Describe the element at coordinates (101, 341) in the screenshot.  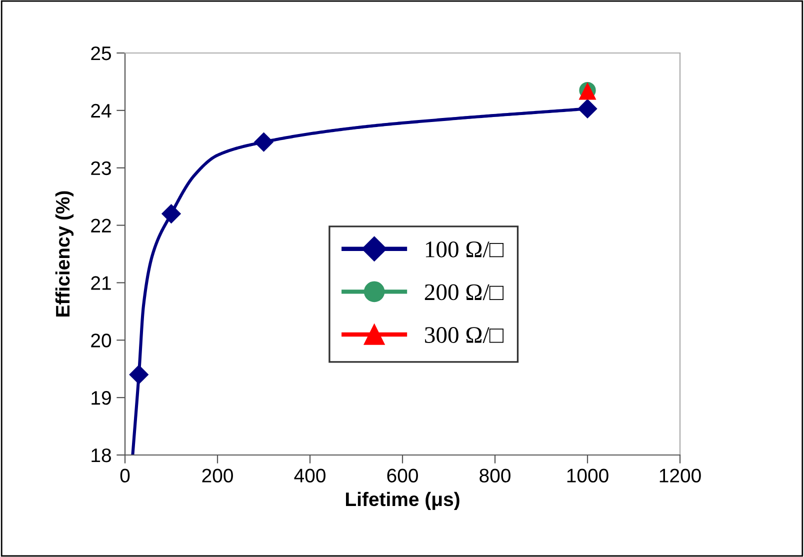
I see `y-tick-label: 20` at that location.